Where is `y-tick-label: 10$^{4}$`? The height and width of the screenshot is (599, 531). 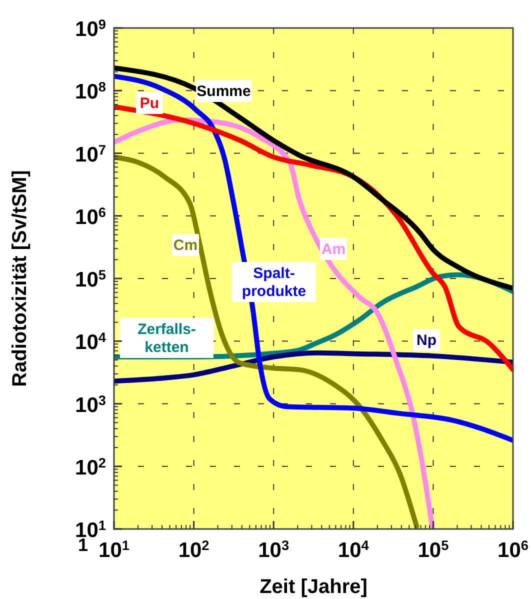
y-tick-label: 10$^{4}$ is located at coordinates (90, 342).